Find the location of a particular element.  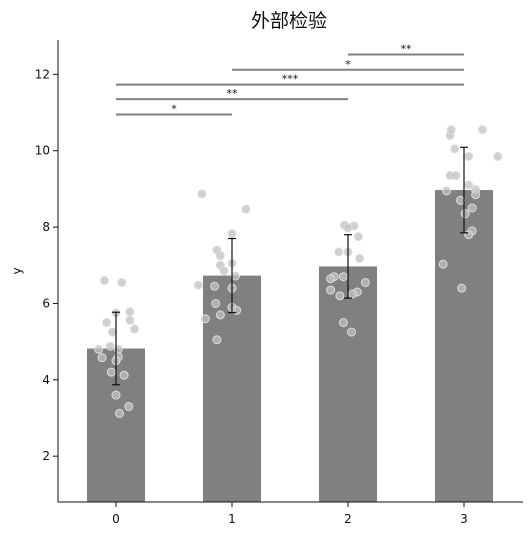

y-tick-label-10: 10 is located at coordinates (42, 151).